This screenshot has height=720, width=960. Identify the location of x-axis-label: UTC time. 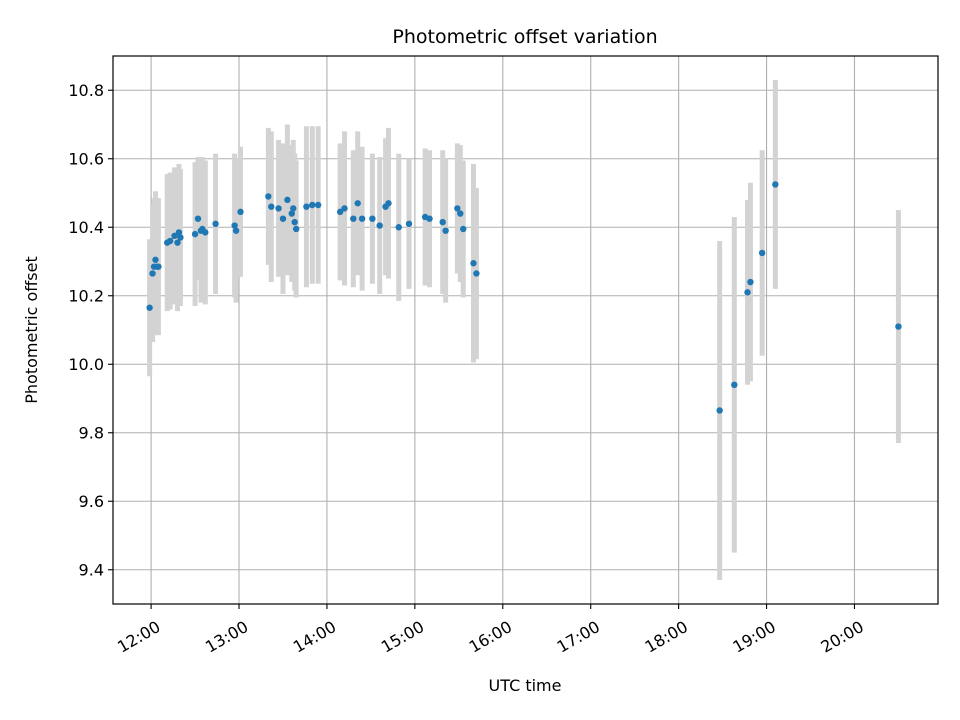
(525, 685).